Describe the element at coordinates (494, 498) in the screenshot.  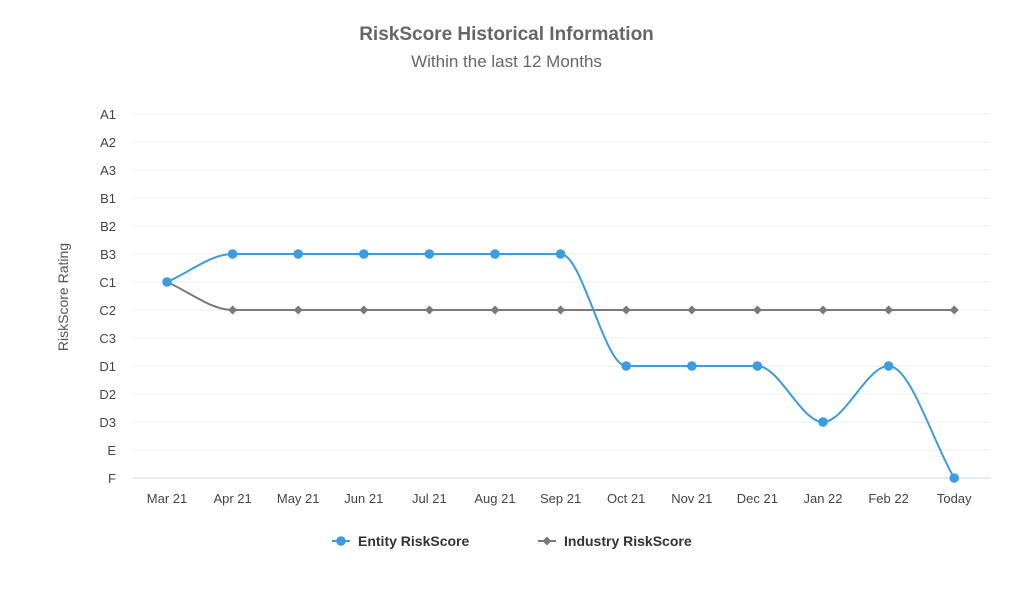
I see `x-tick-label: Aug 21` at that location.